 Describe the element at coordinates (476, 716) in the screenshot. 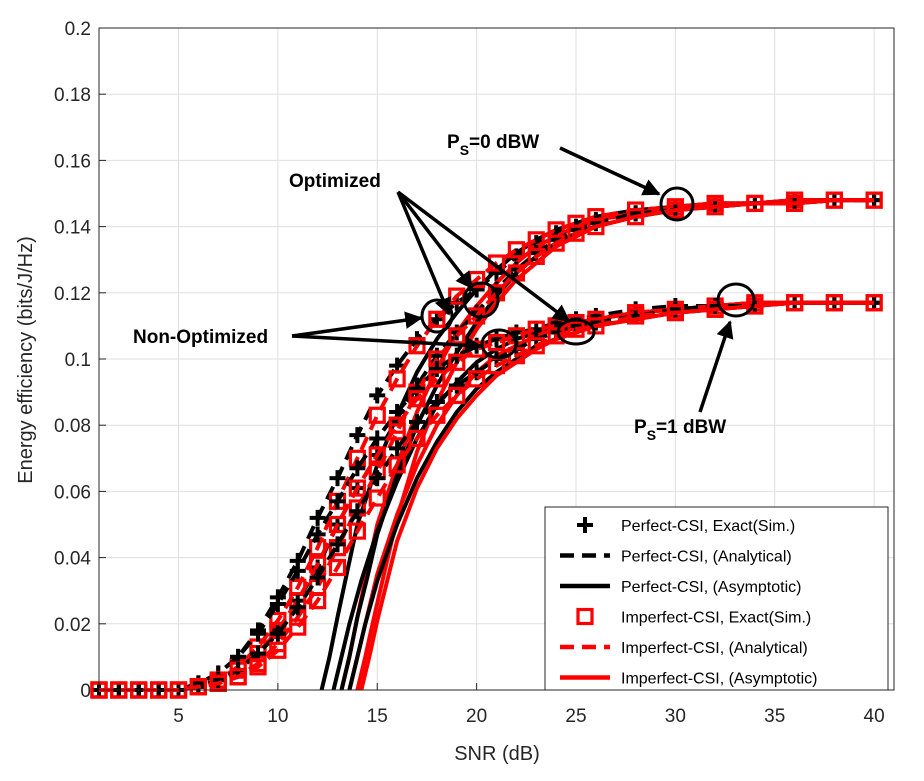

I see `x-tick-label: 20` at that location.